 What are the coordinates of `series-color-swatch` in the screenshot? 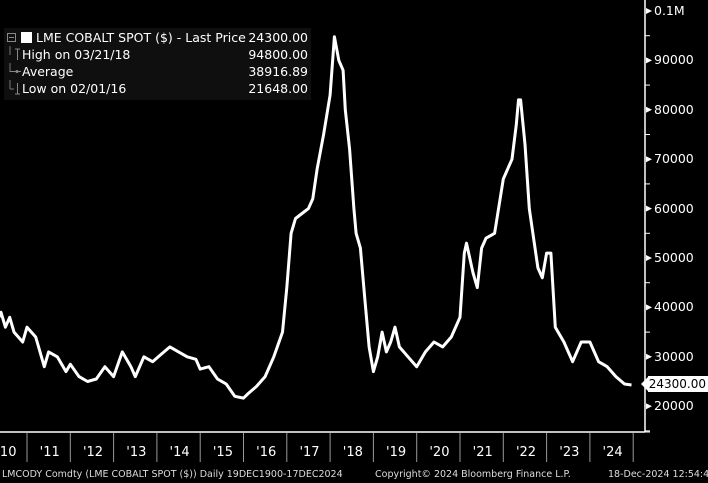 It's located at (26, 37).